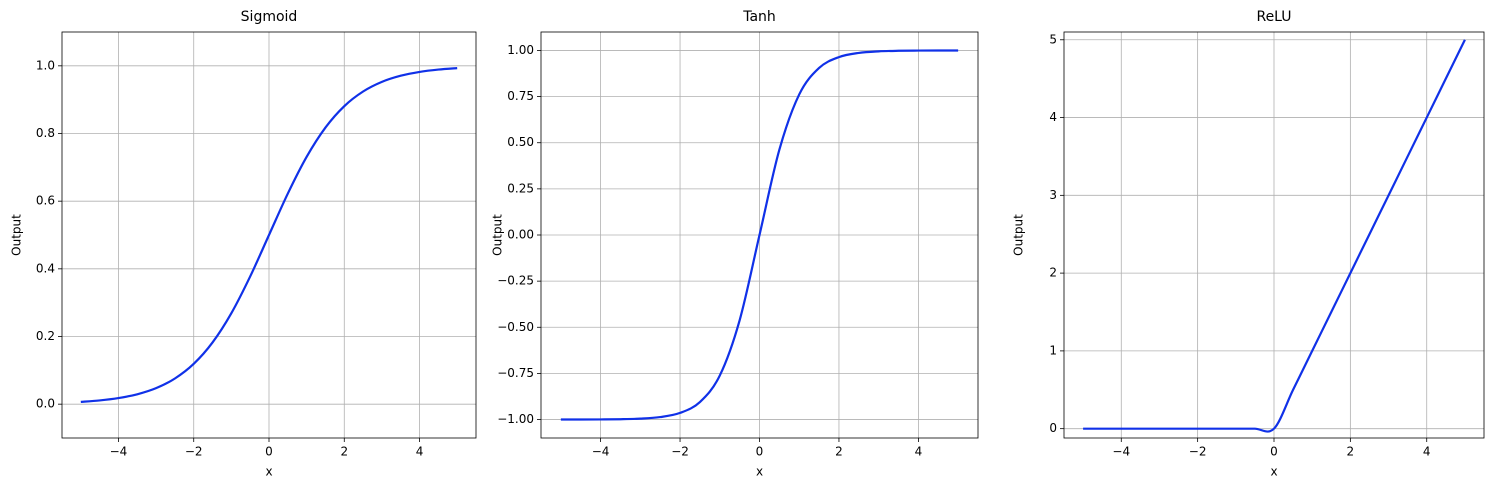 Image resolution: width=1490 pixels, height=490 pixels. I want to click on y-tick-label: 1.0, so click(45, 65).